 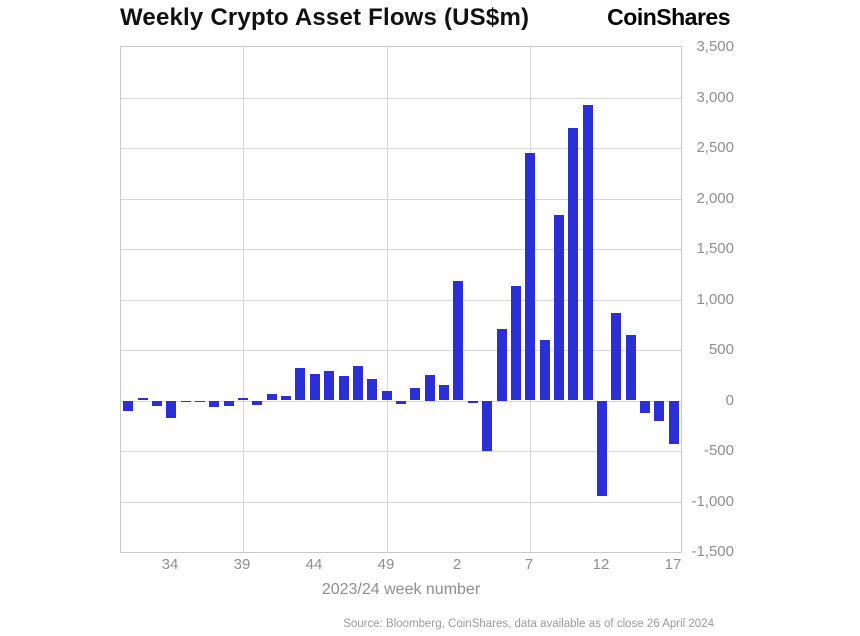 I want to click on y-tick-label: -500, so click(x=718, y=450).